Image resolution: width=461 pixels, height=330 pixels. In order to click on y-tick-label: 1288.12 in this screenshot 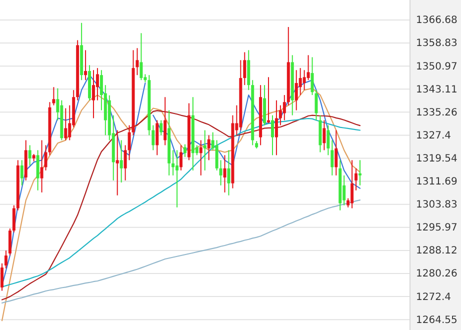, I will do `click(437, 251)`.